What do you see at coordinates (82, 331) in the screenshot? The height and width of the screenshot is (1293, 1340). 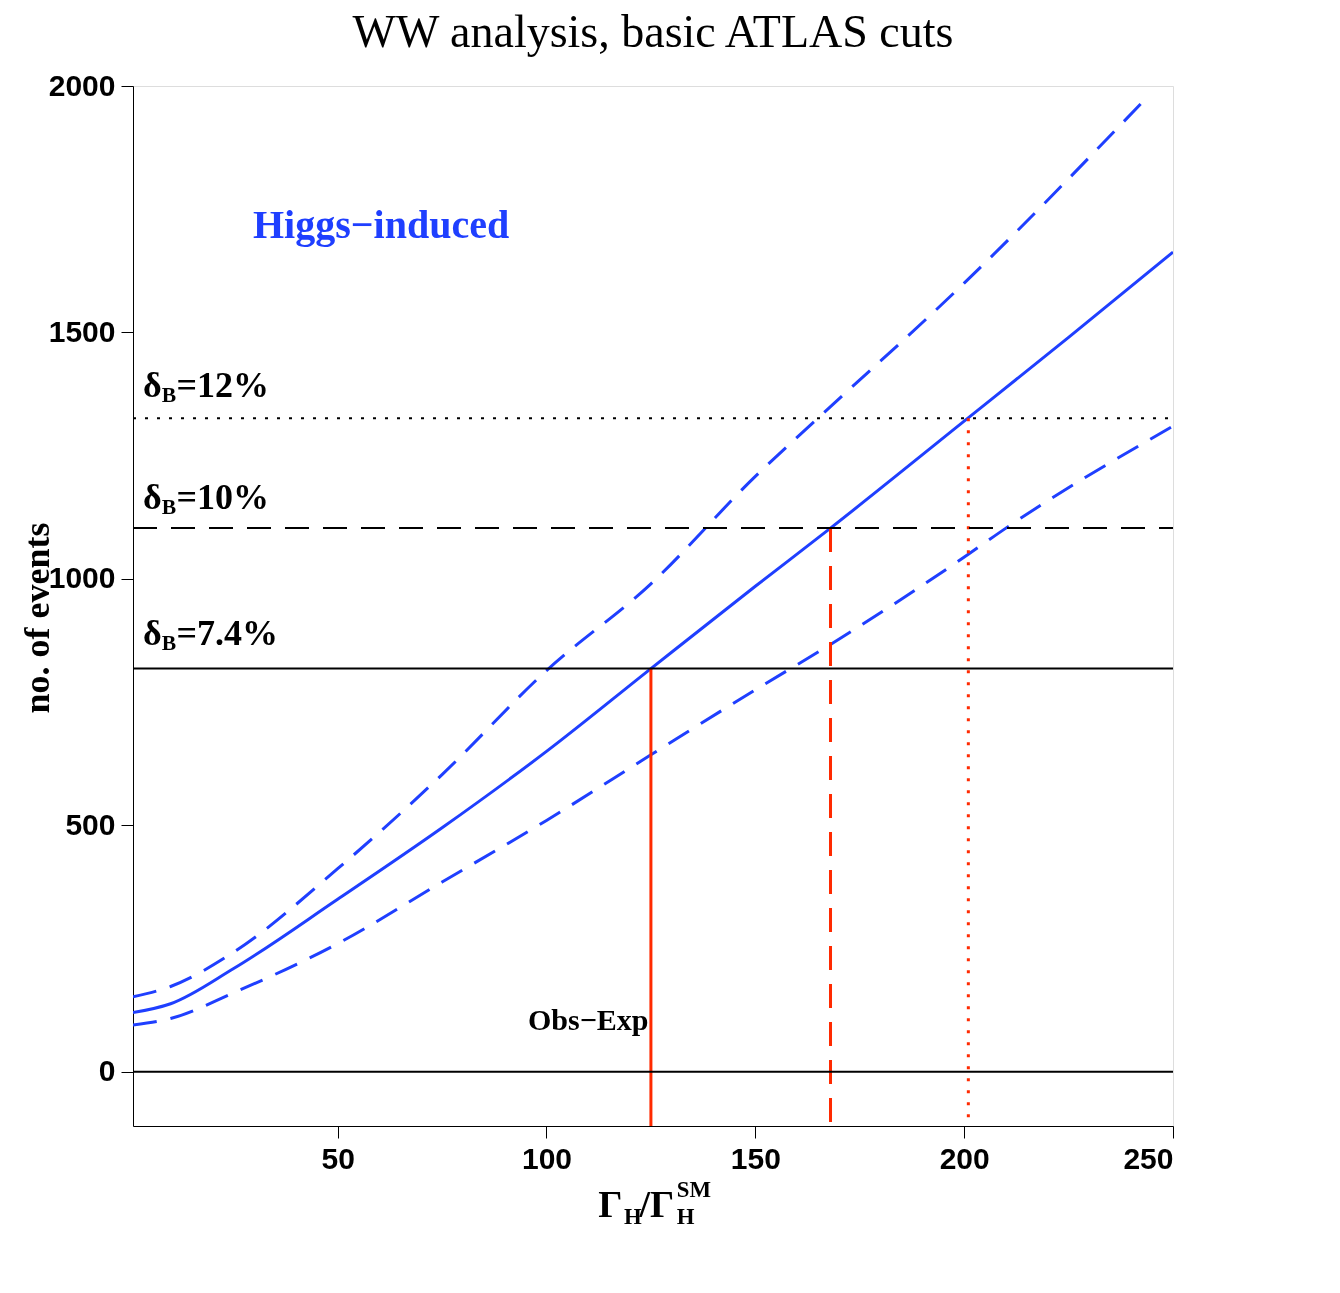 I see `y-tick-label: 1500` at bounding box center [82, 331].